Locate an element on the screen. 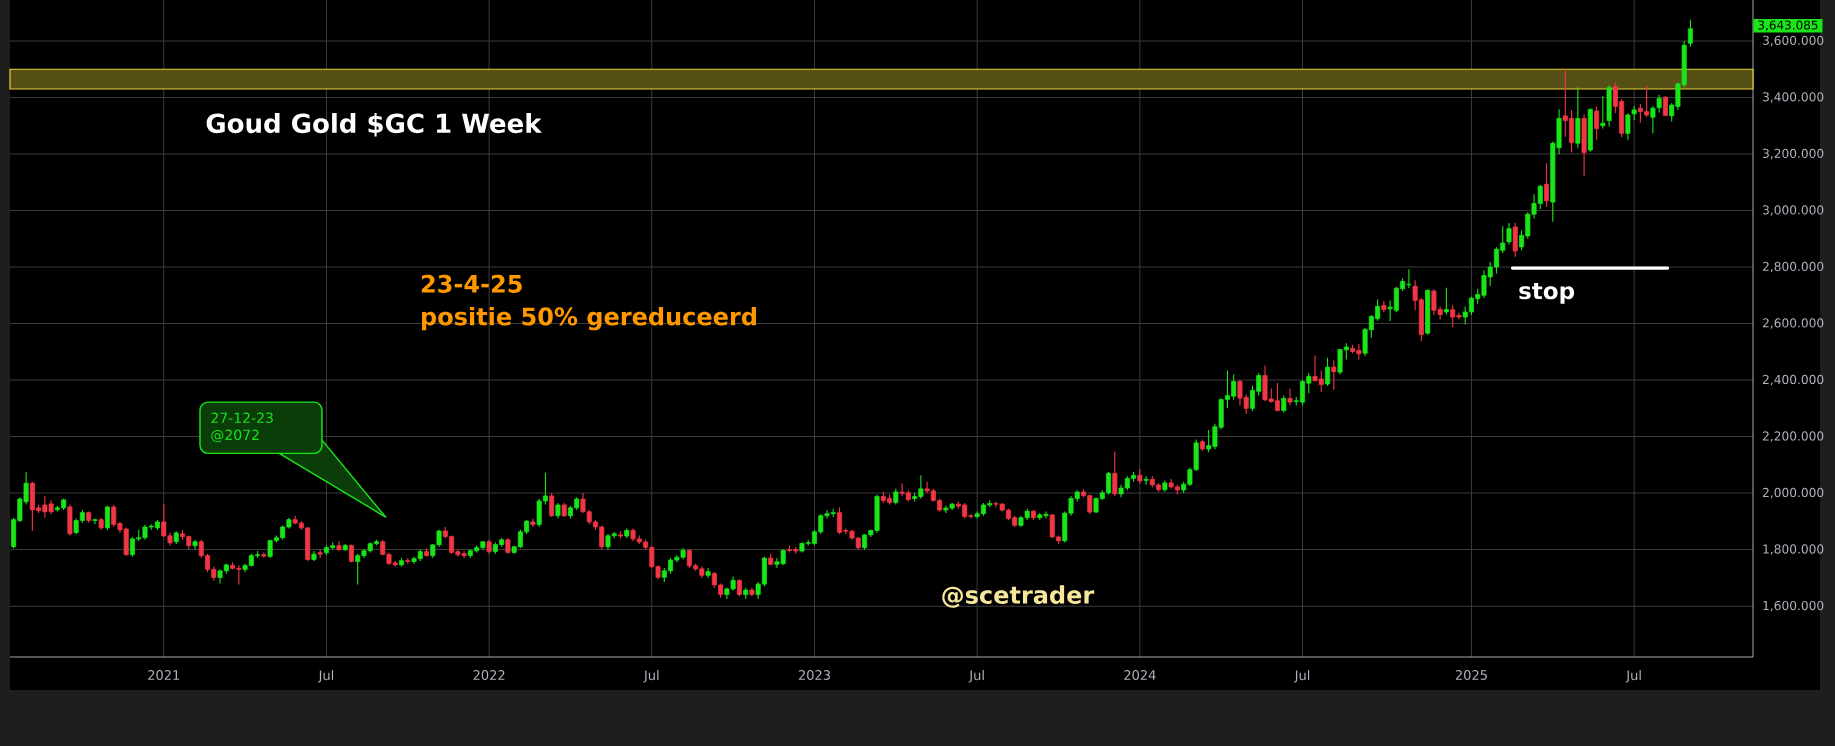 This screenshot has width=1835, height=746. annotation: stop is located at coordinates (1547, 293).